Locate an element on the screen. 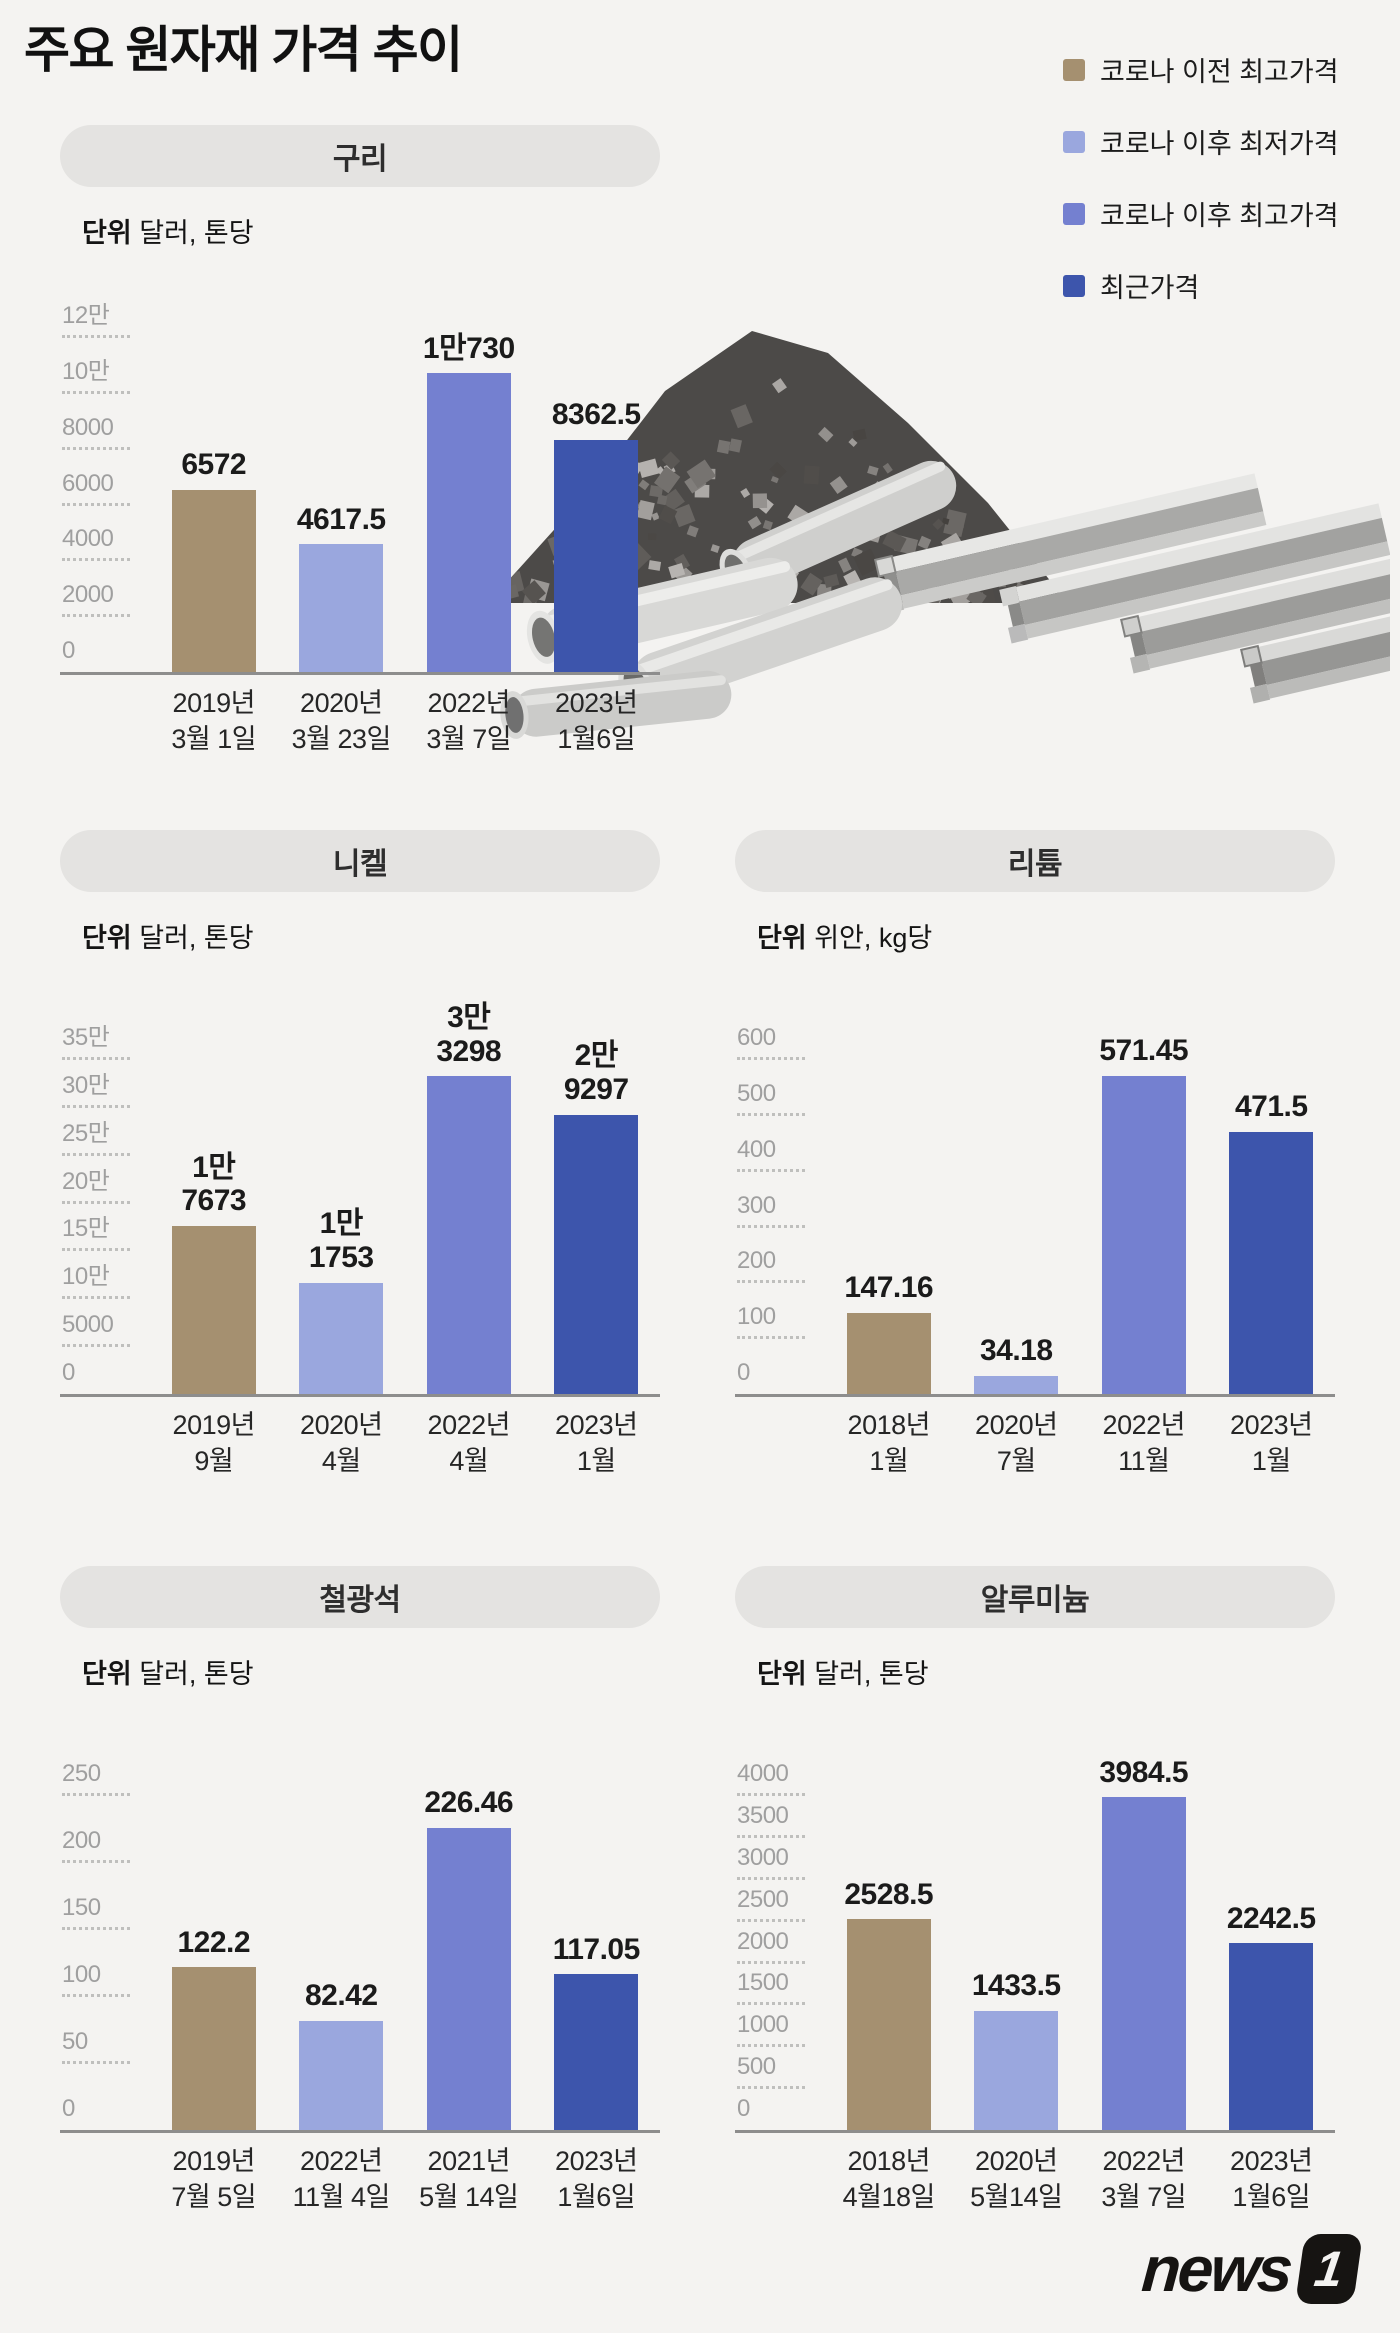 This screenshot has width=1400, height=2333. y-tick: 0 is located at coordinates (771, 1377).